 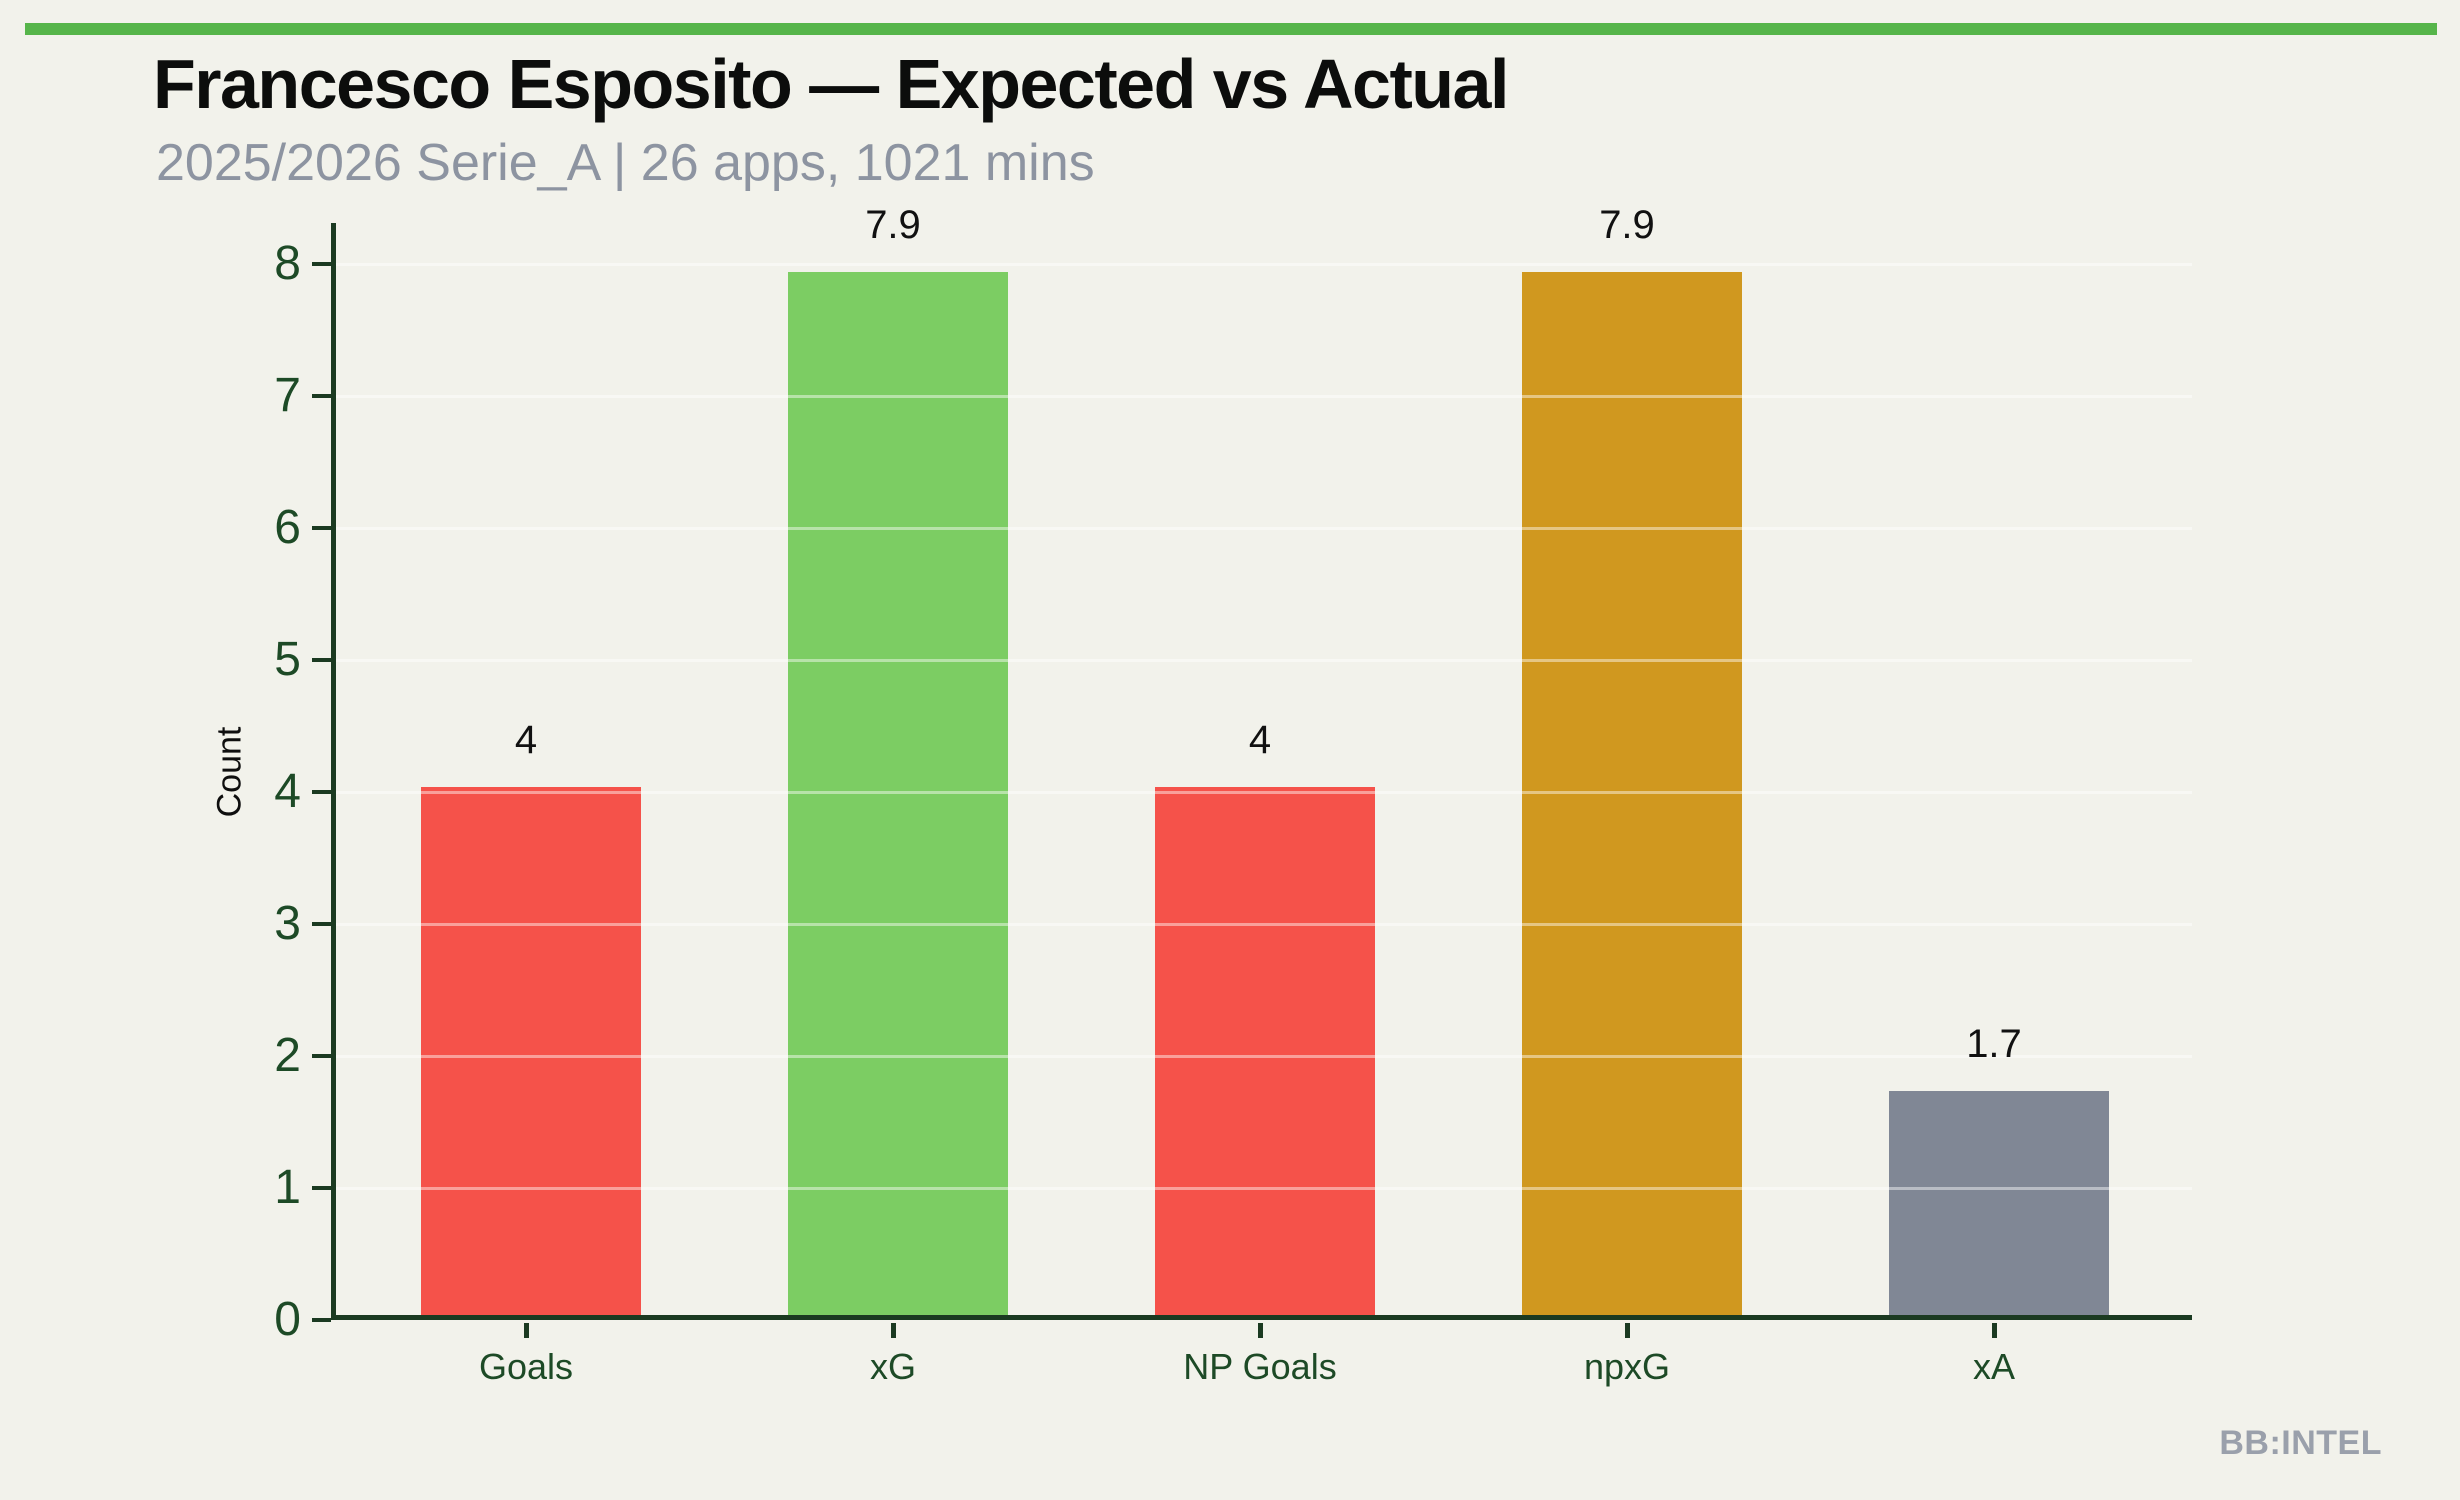 I want to click on bar-value-label: 1.7, so click(x=1994, y=1044).